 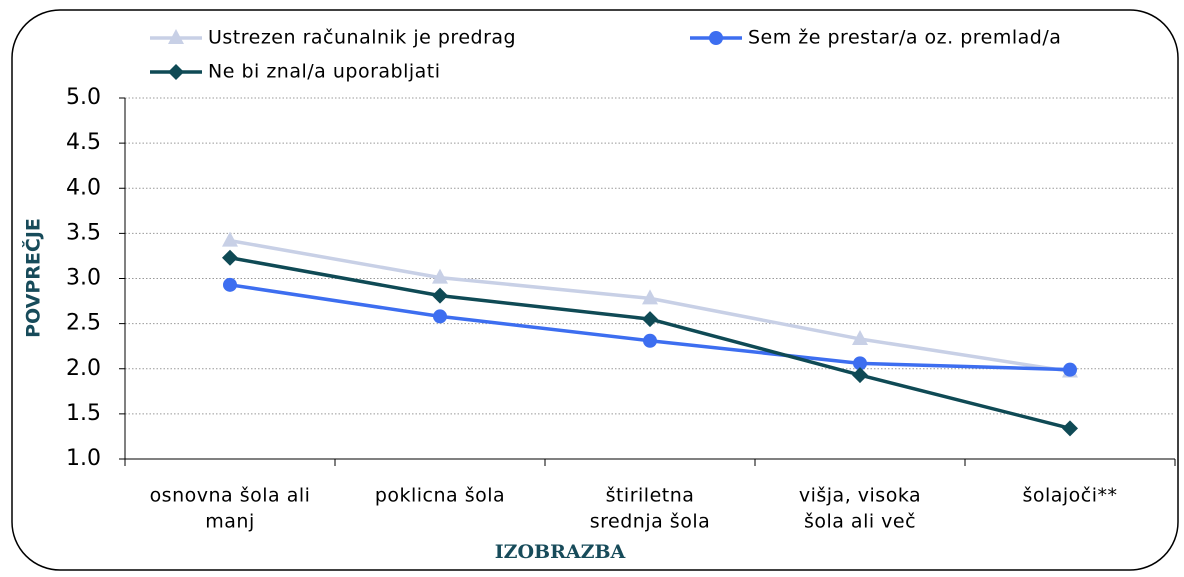 What do you see at coordinates (83, 187) in the screenshot?
I see `y-tick-label: 4.0` at bounding box center [83, 187].